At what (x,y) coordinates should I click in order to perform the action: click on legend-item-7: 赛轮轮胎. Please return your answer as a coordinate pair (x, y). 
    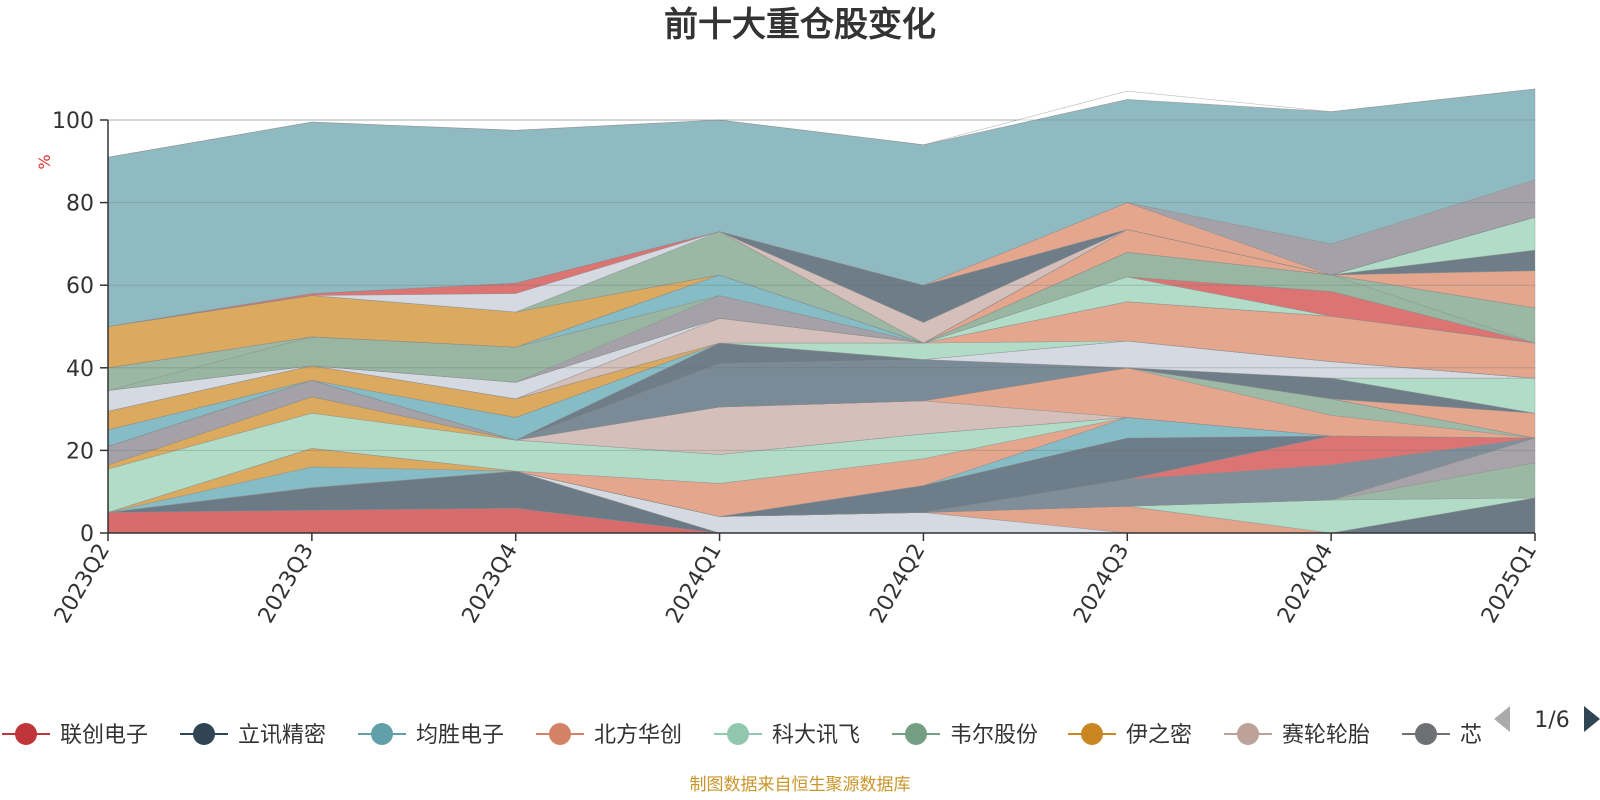
    Looking at the image, I should click on (1297, 735).